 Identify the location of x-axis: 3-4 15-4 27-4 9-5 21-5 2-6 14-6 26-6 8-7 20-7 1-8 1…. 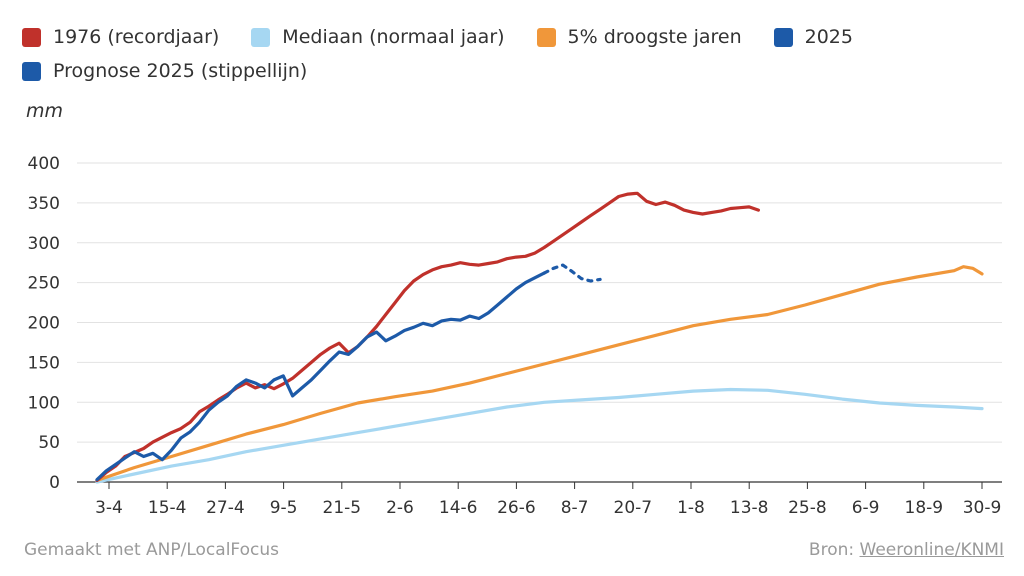
(539, 499).